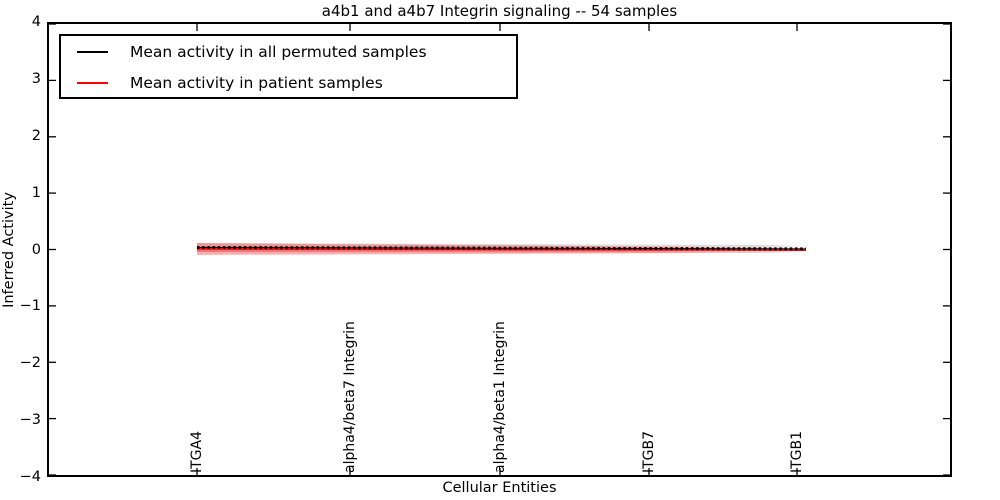  Describe the element at coordinates (36, 135) in the screenshot. I see `y-tick-label: 2` at that location.